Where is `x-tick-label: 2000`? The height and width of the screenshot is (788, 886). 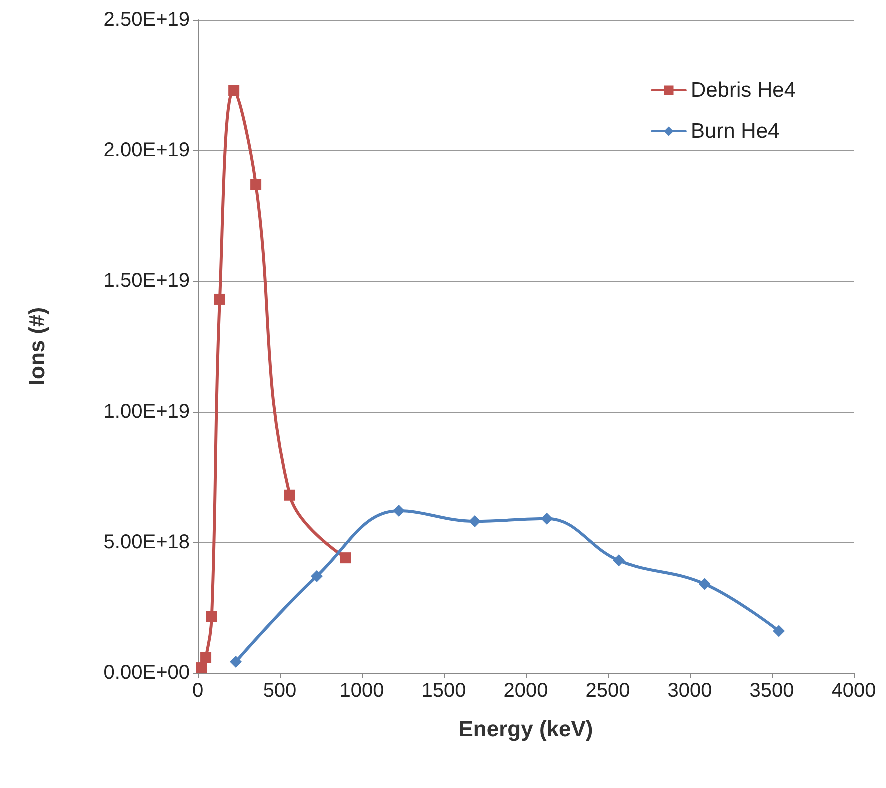
x-tick-label: 2000 is located at coordinates (526, 691).